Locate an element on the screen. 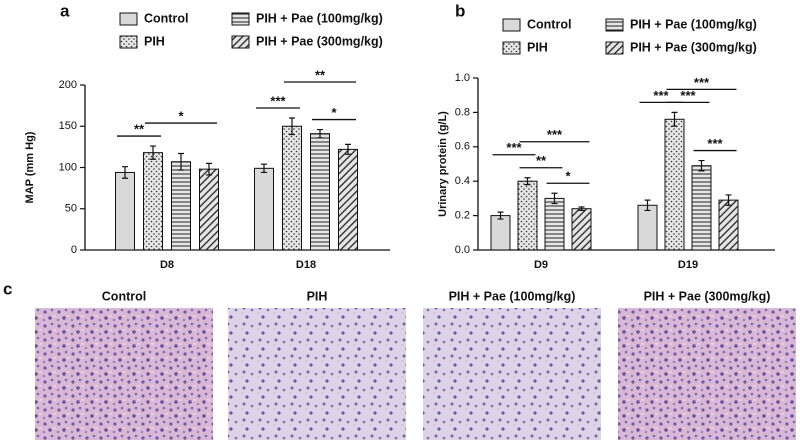  y-tick-label: 50 is located at coordinates (71, 209).